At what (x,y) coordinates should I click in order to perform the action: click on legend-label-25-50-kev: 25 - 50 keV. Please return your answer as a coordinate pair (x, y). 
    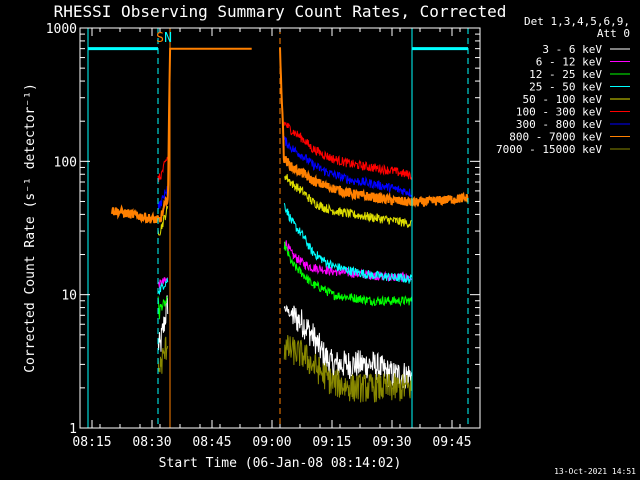
    Looking at the image, I should click on (565, 87).